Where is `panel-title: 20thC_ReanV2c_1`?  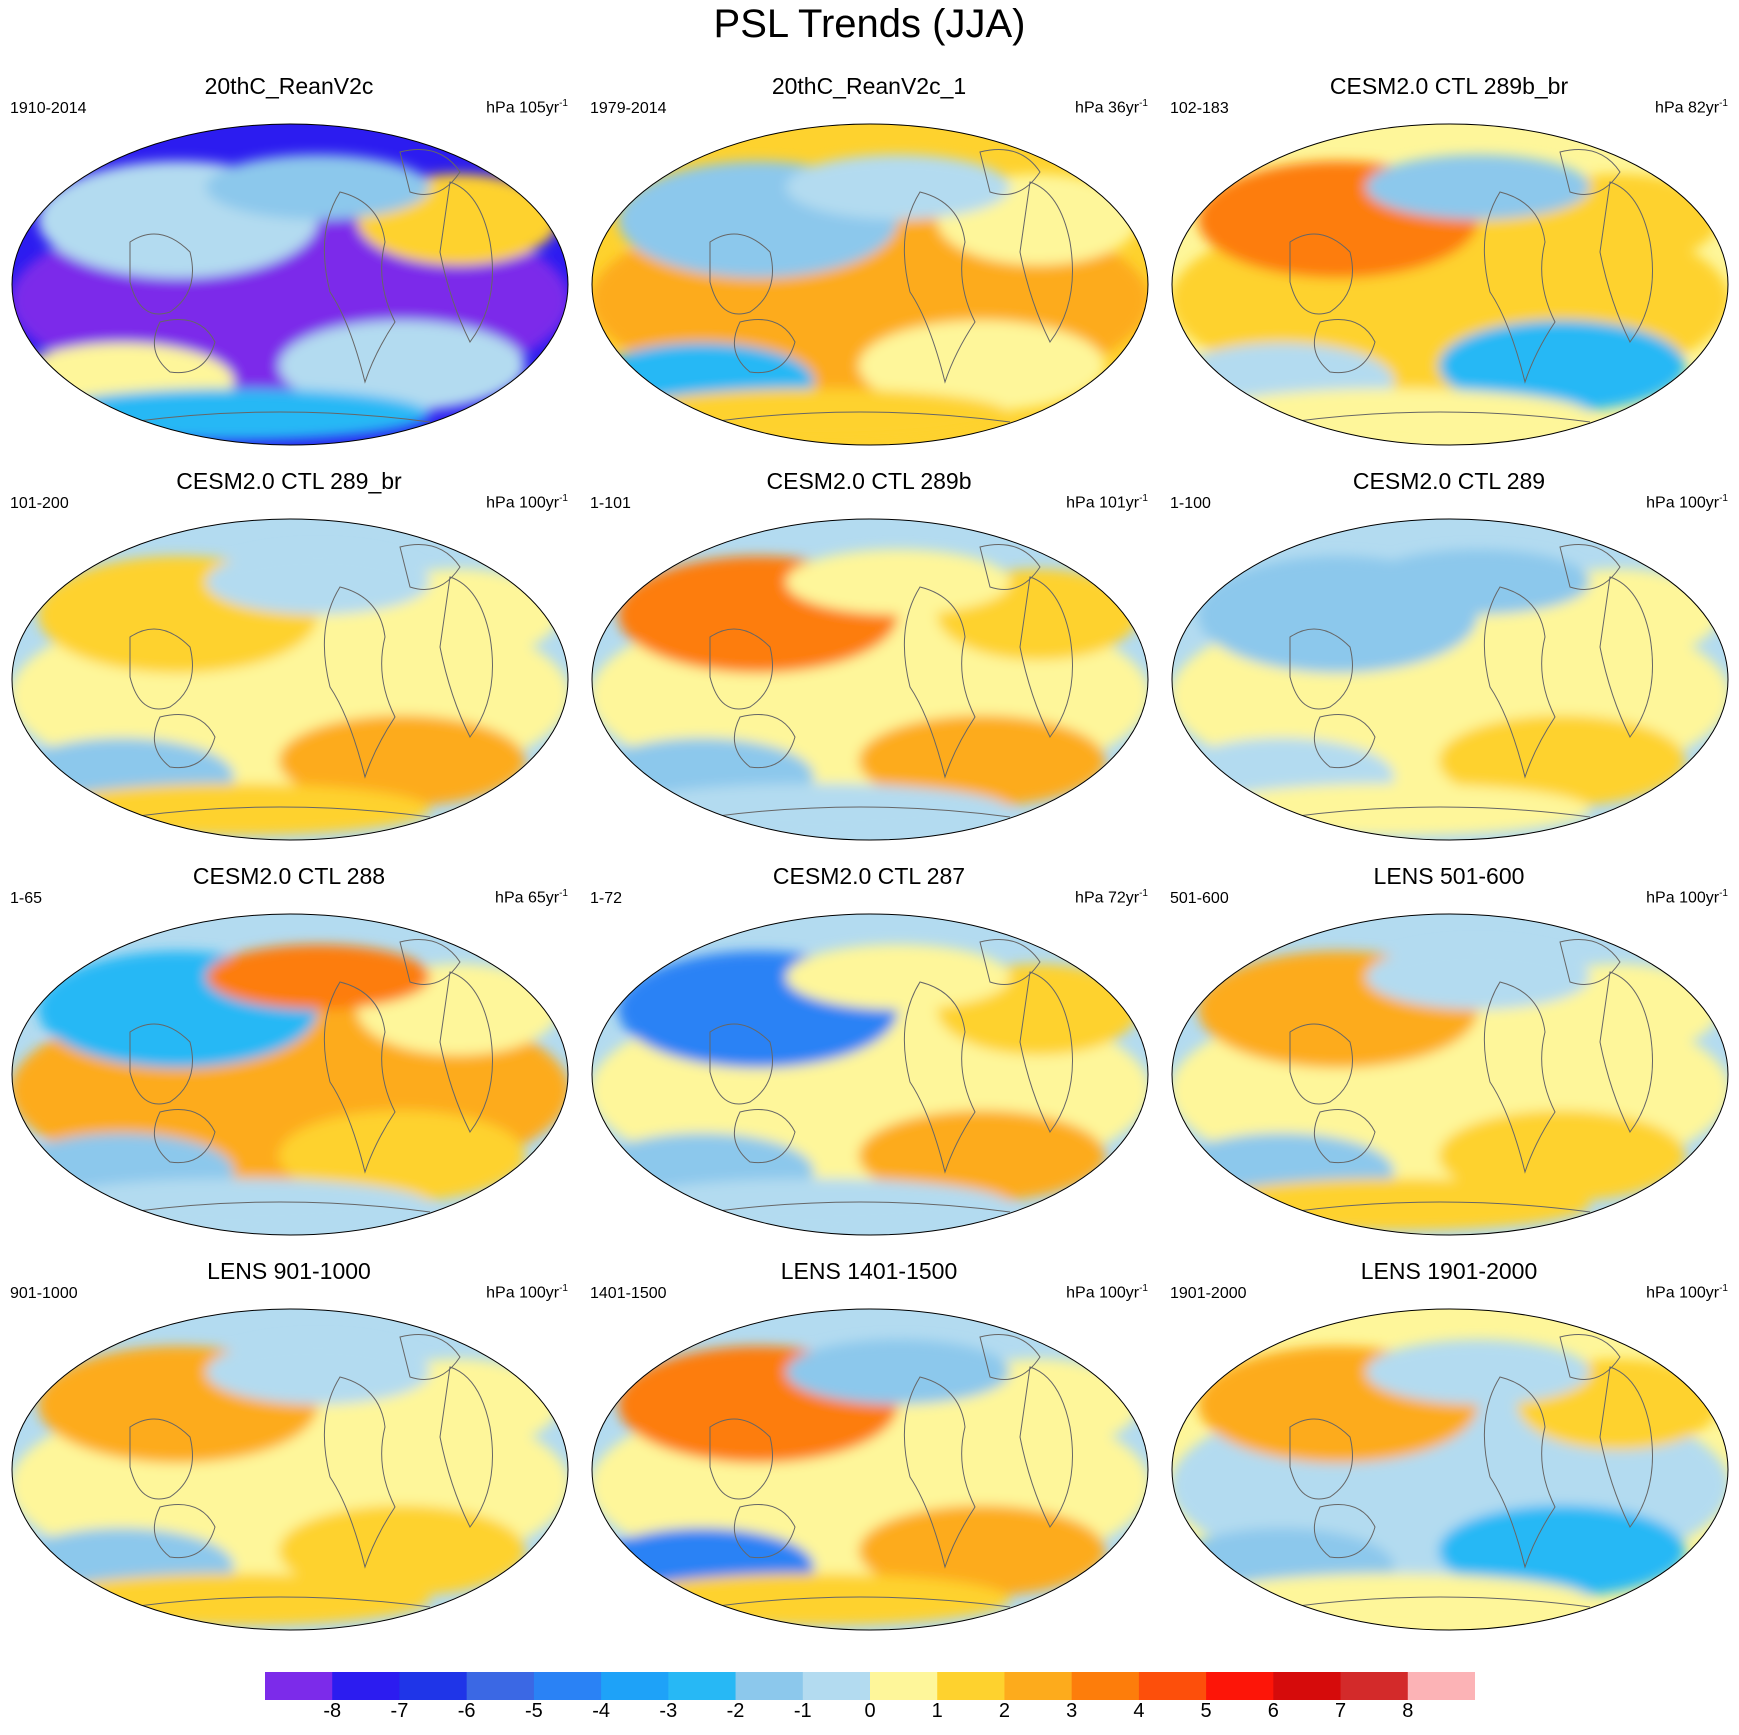 panel-title: 20thC_ReanV2c_1 is located at coordinates (869, 86).